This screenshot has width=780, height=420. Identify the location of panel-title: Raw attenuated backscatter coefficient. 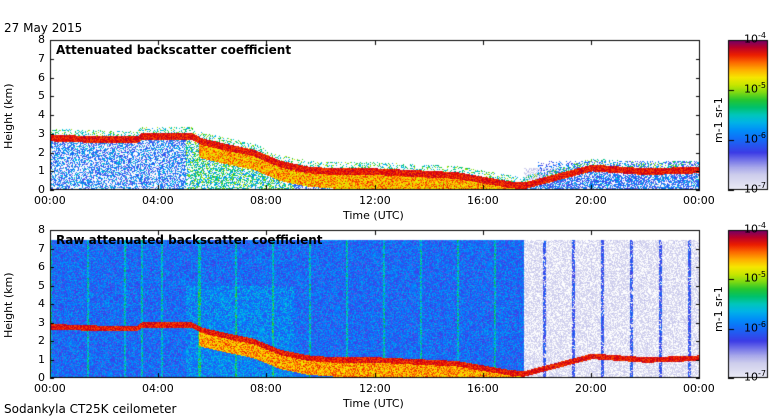
(189, 240).